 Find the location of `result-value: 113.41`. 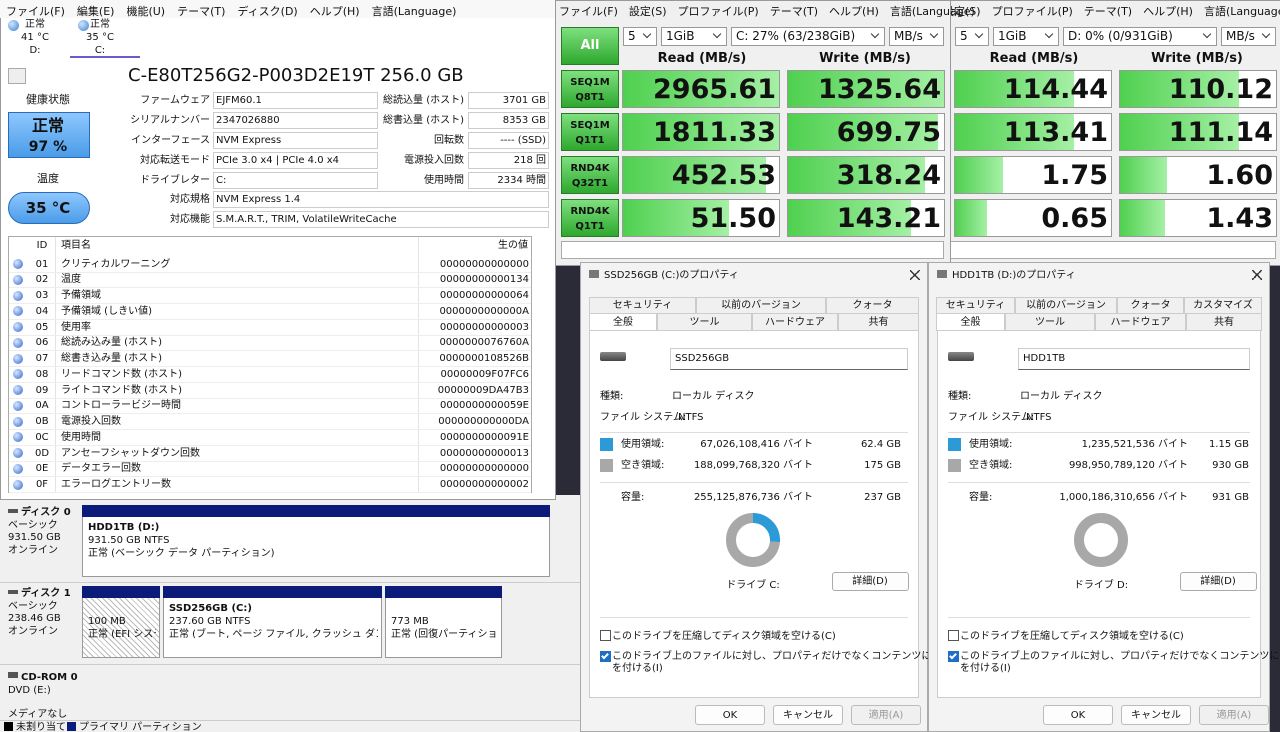

result-value: 113.41 is located at coordinates (1055, 133).